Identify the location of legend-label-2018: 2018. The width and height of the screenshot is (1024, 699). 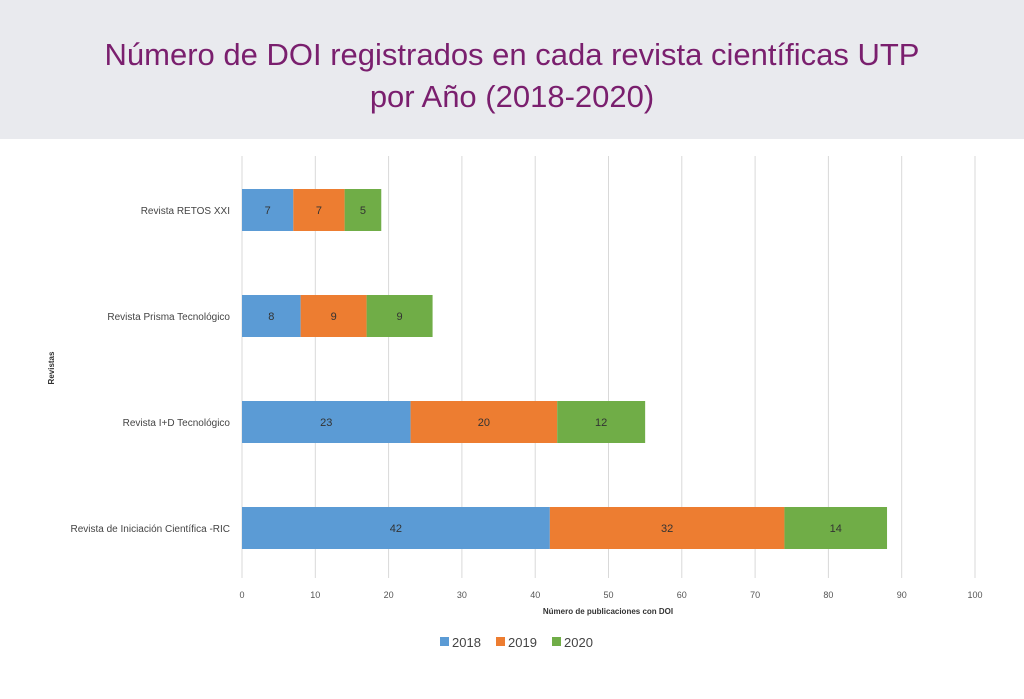
(466, 642).